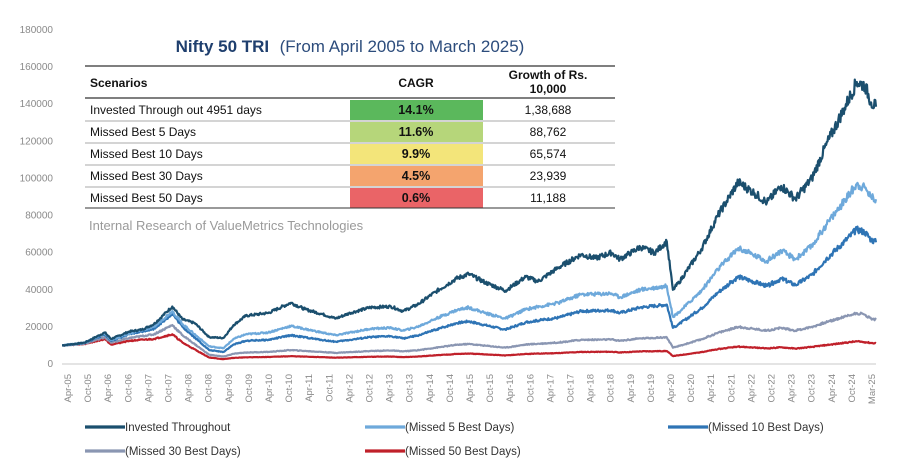 This screenshot has width=898, height=475. Describe the element at coordinates (108, 388) in the screenshot. I see `x-tick-label: Apr-06` at that location.